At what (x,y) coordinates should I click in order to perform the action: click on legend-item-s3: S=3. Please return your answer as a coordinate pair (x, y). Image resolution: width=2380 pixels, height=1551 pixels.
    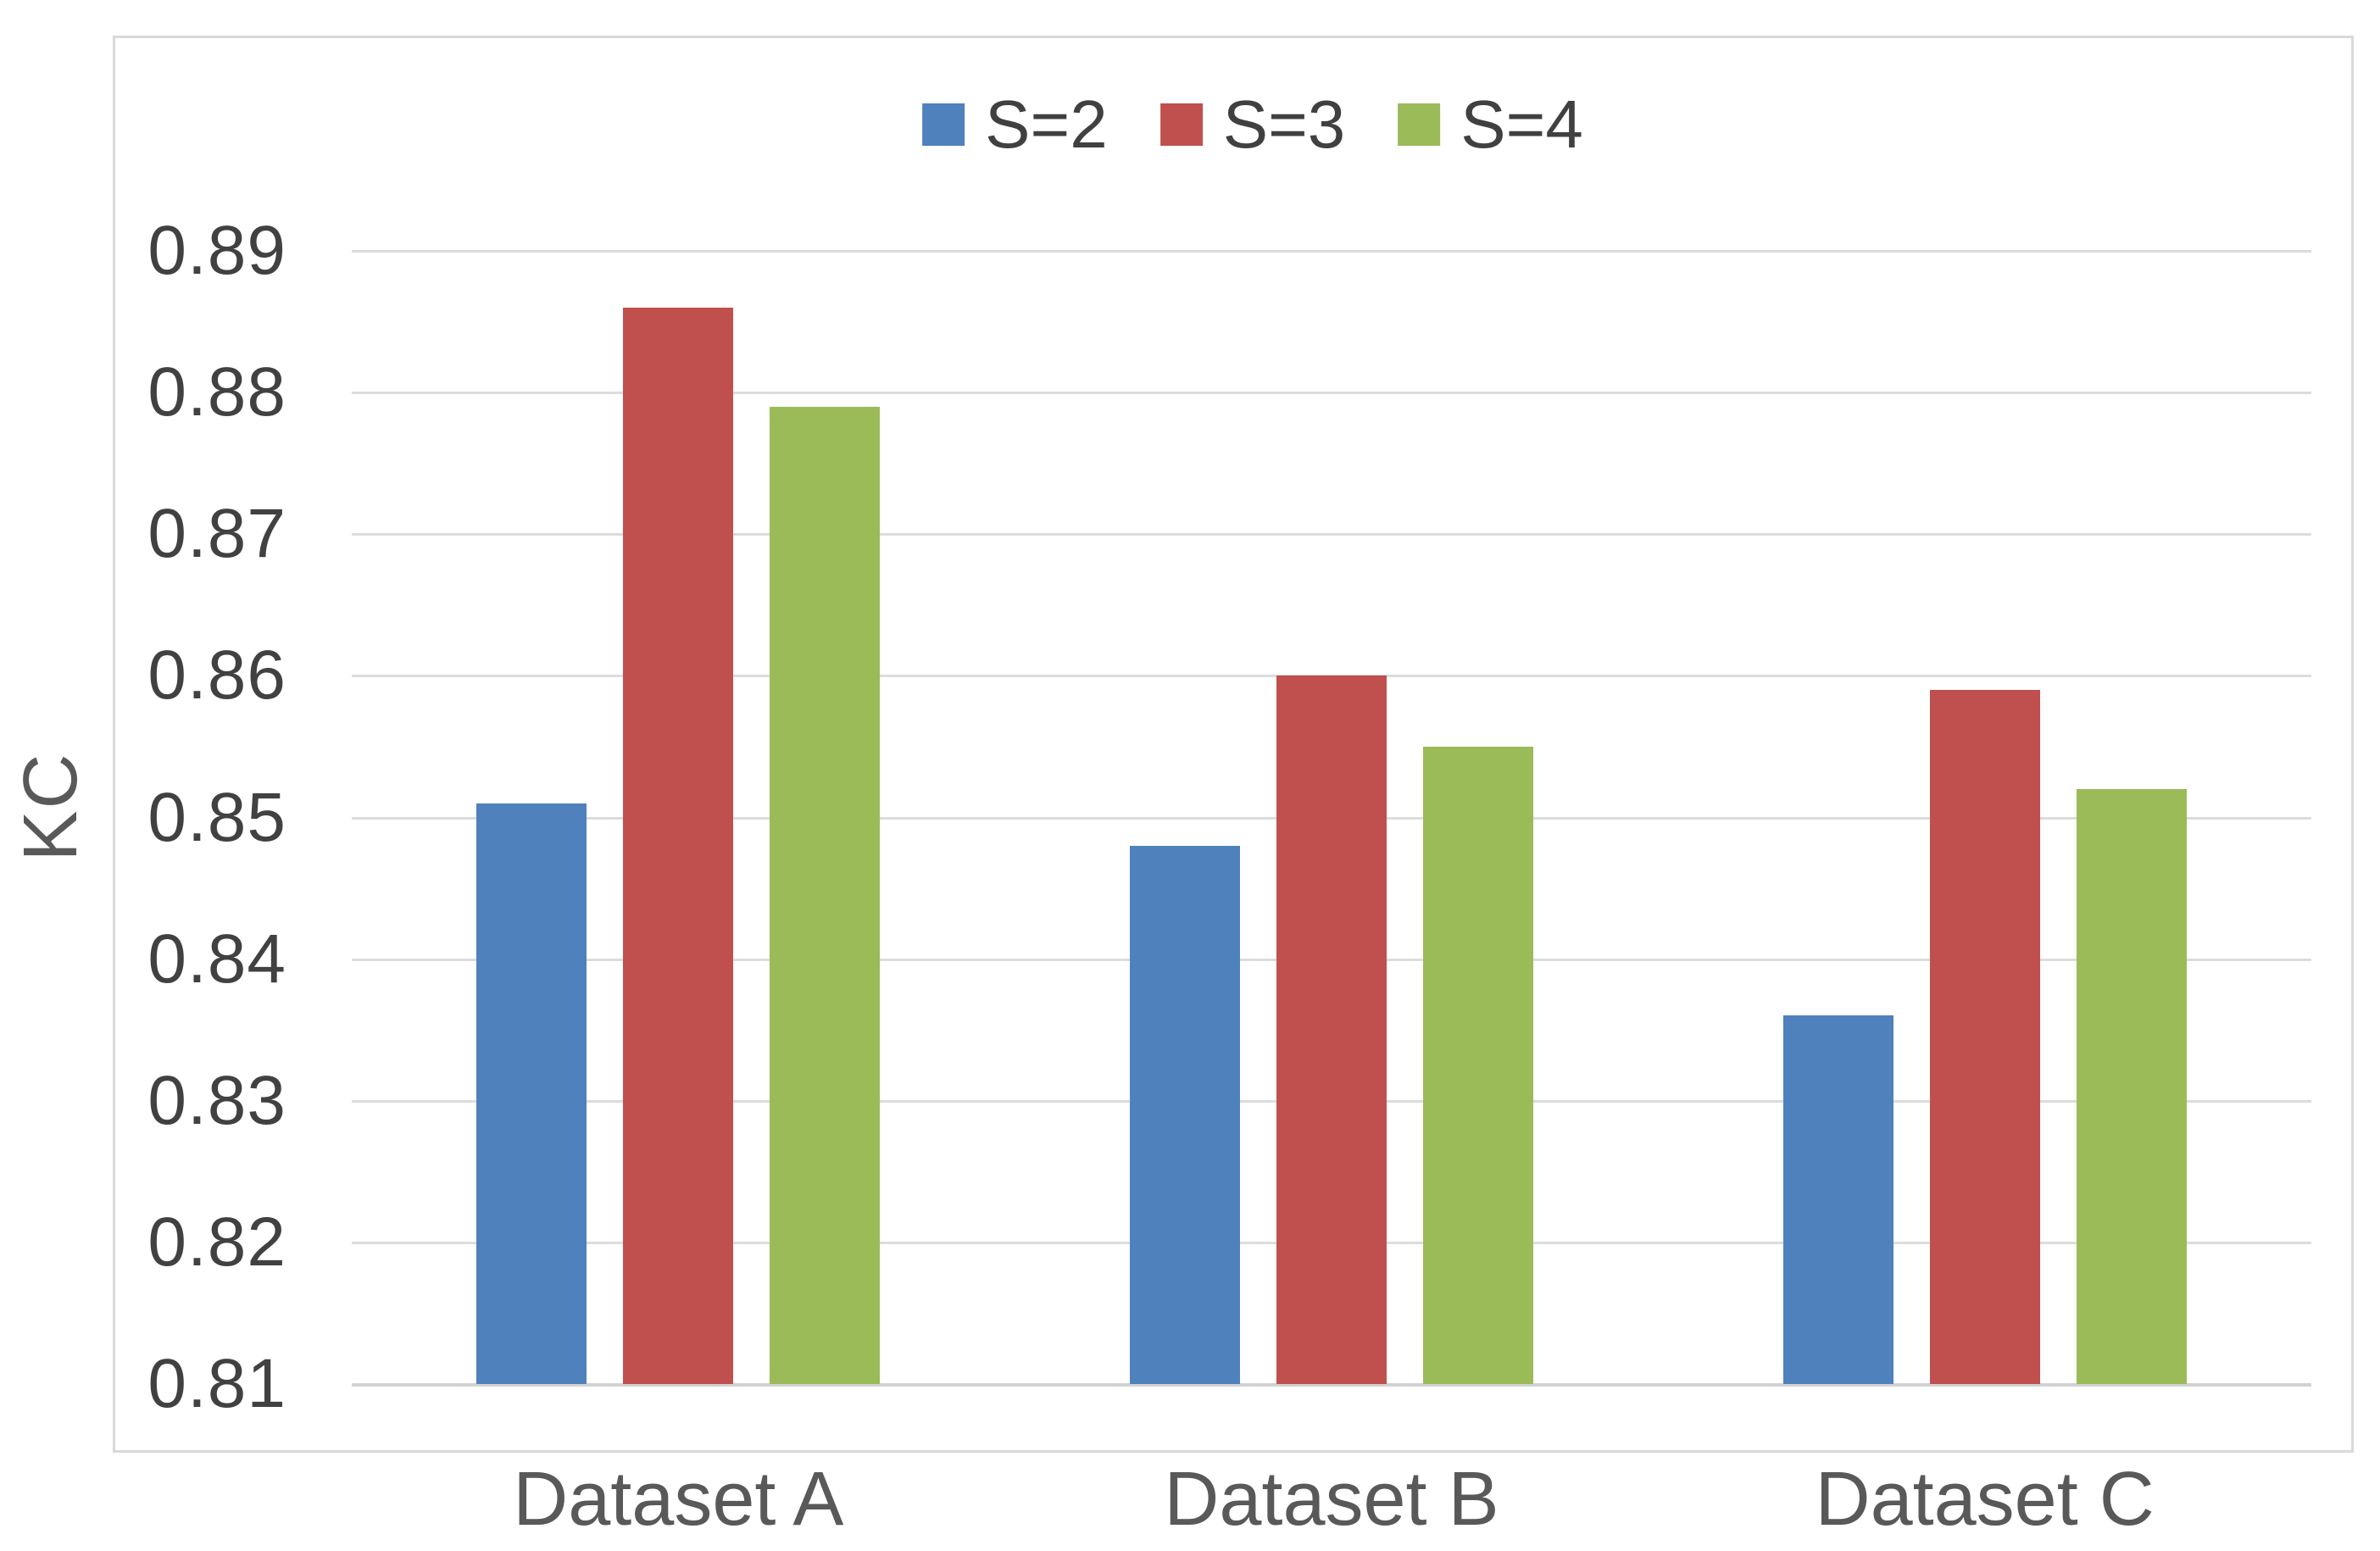
    Looking at the image, I should click on (1253, 124).